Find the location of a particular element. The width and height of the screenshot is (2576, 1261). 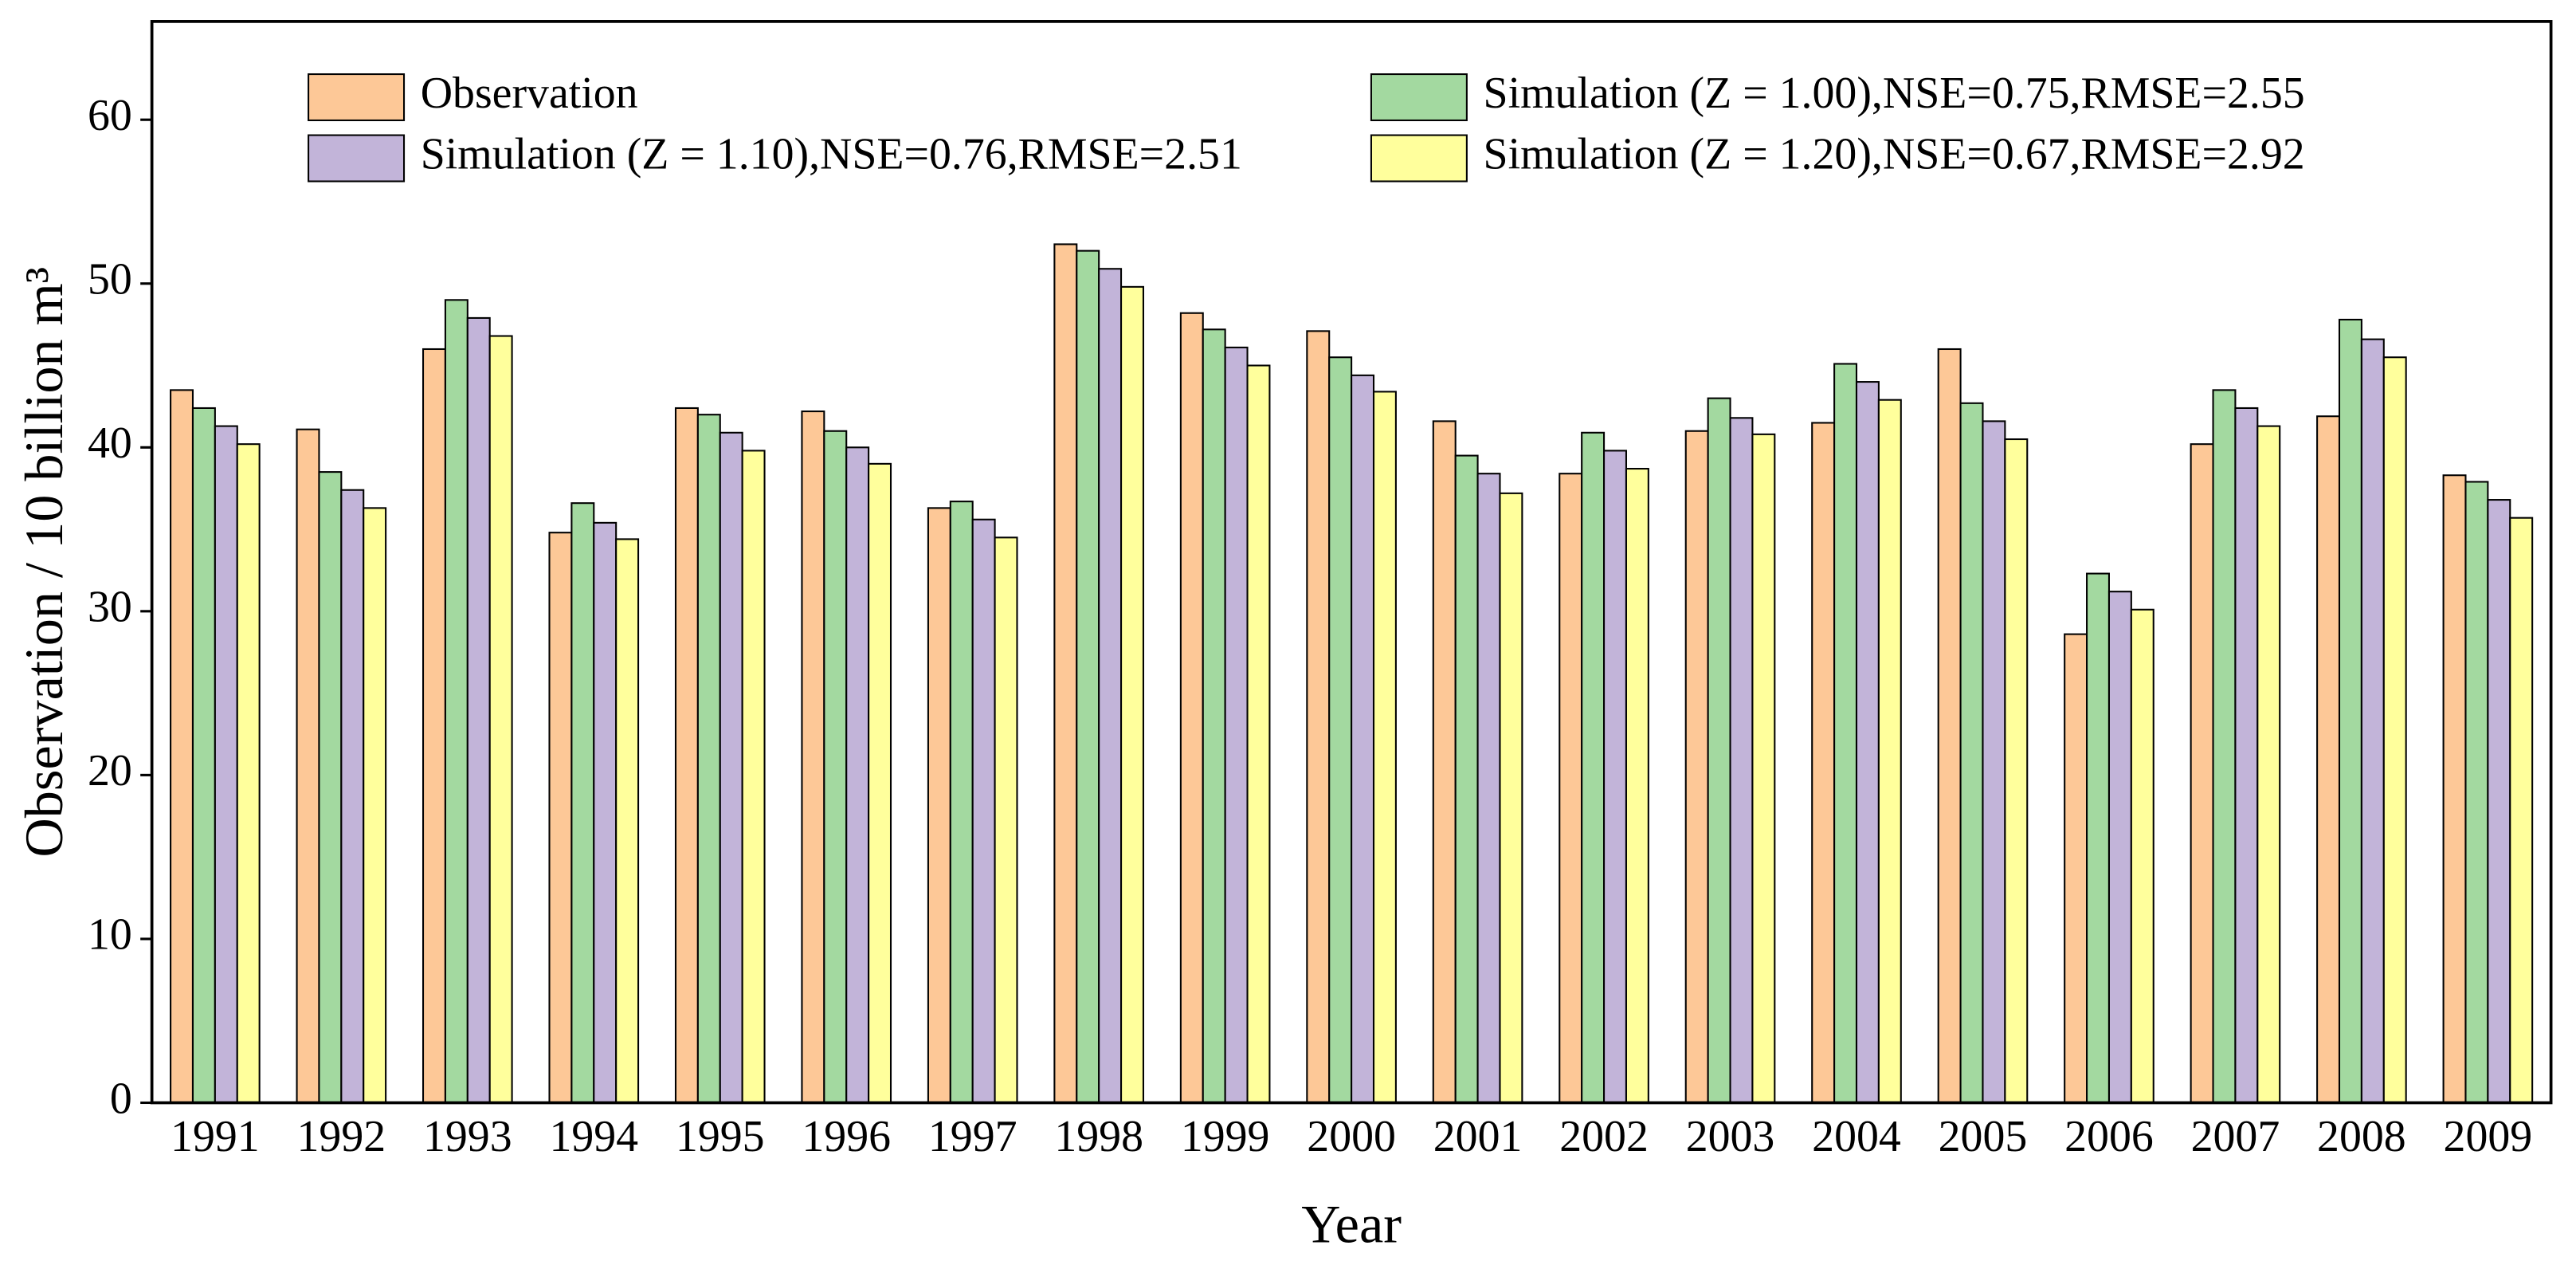

x-tick-label: 2006 is located at coordinates (2109, 1136).